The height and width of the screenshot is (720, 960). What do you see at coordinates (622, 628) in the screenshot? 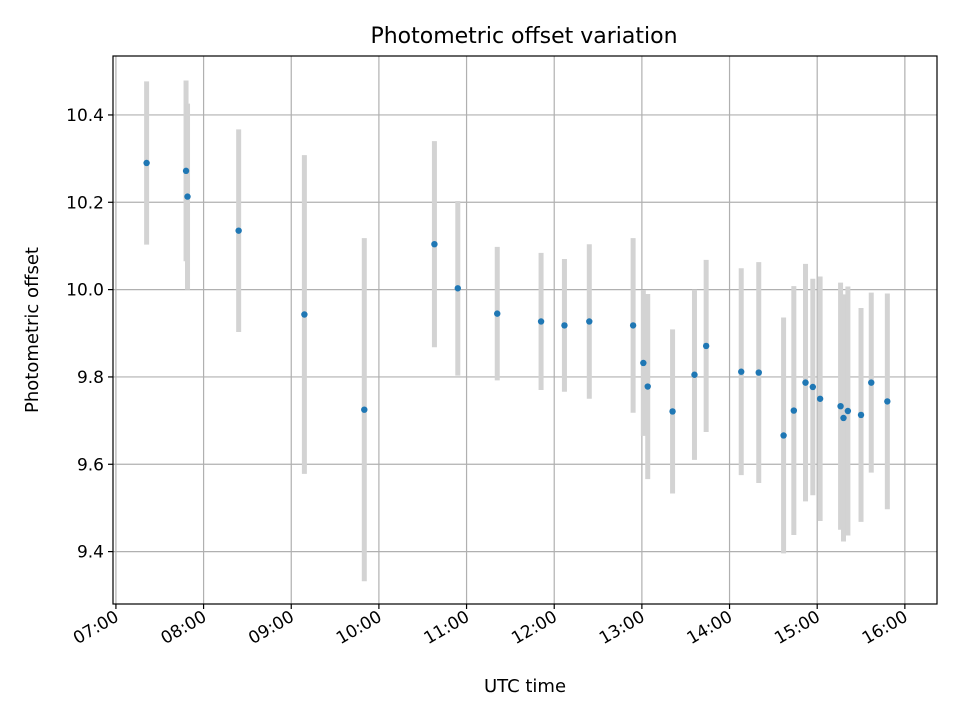
I see `x-tick-label: 13:00` at bounding box center [622, 628].